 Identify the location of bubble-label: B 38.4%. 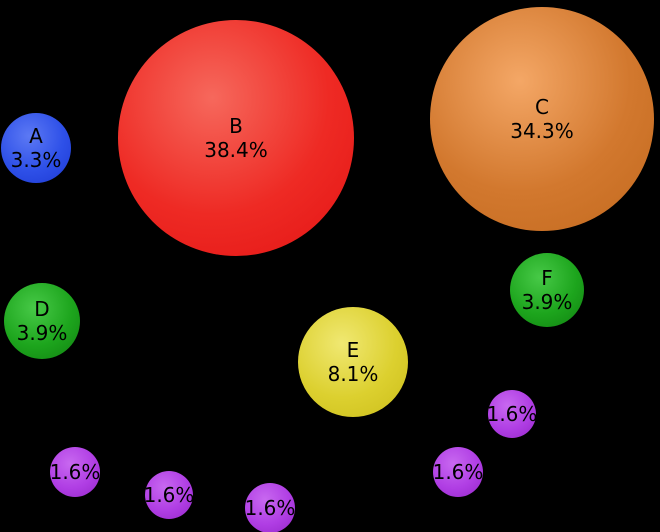
(236, 138).